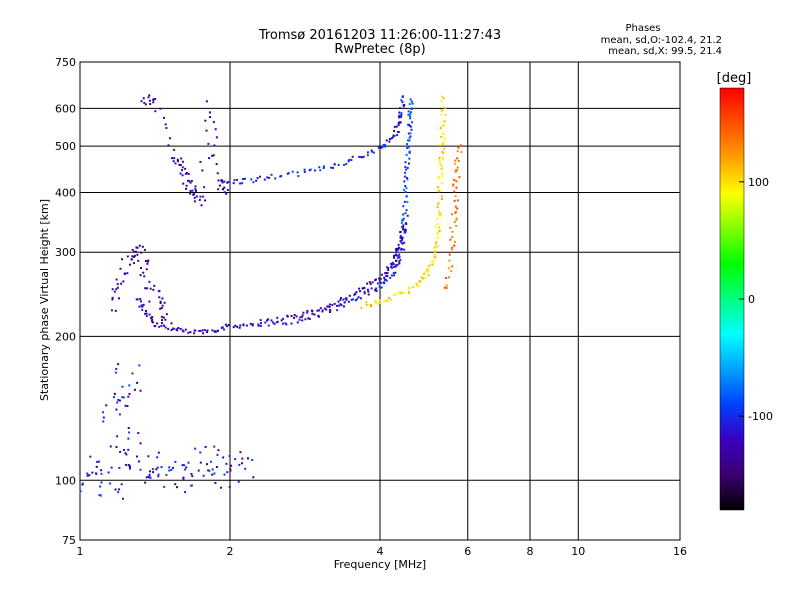 The image size is (800, 600). What do you see at coordinates (661, 40) in the screenshot?
I see `stats-o: mean, sd,O:-102.4, 21.2` at bounding box center [661, 40].